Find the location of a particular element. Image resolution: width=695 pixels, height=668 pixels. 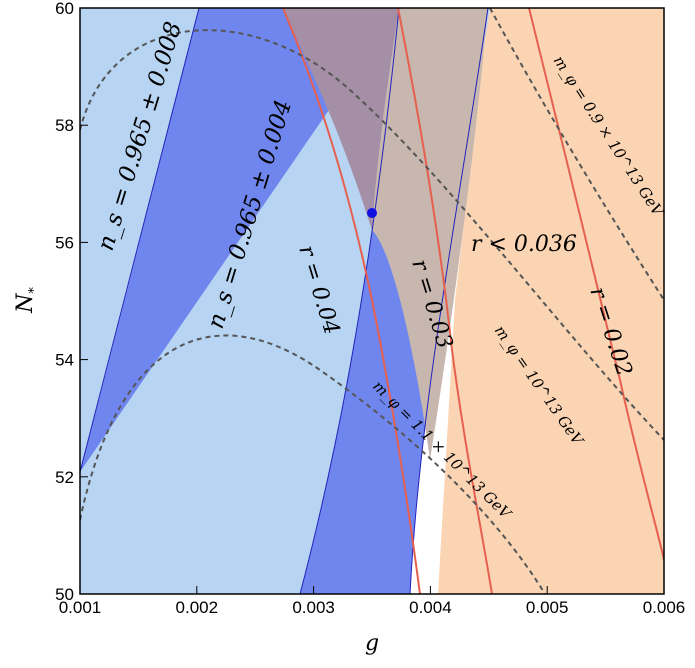

y-tick-label: 56 is located at coordinates (64, 242).